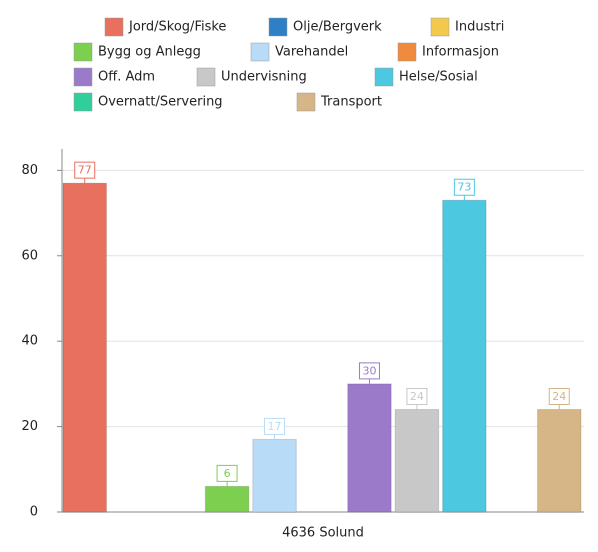  I want to click on legend-label: Helse/Sosial, so click(438, 77).